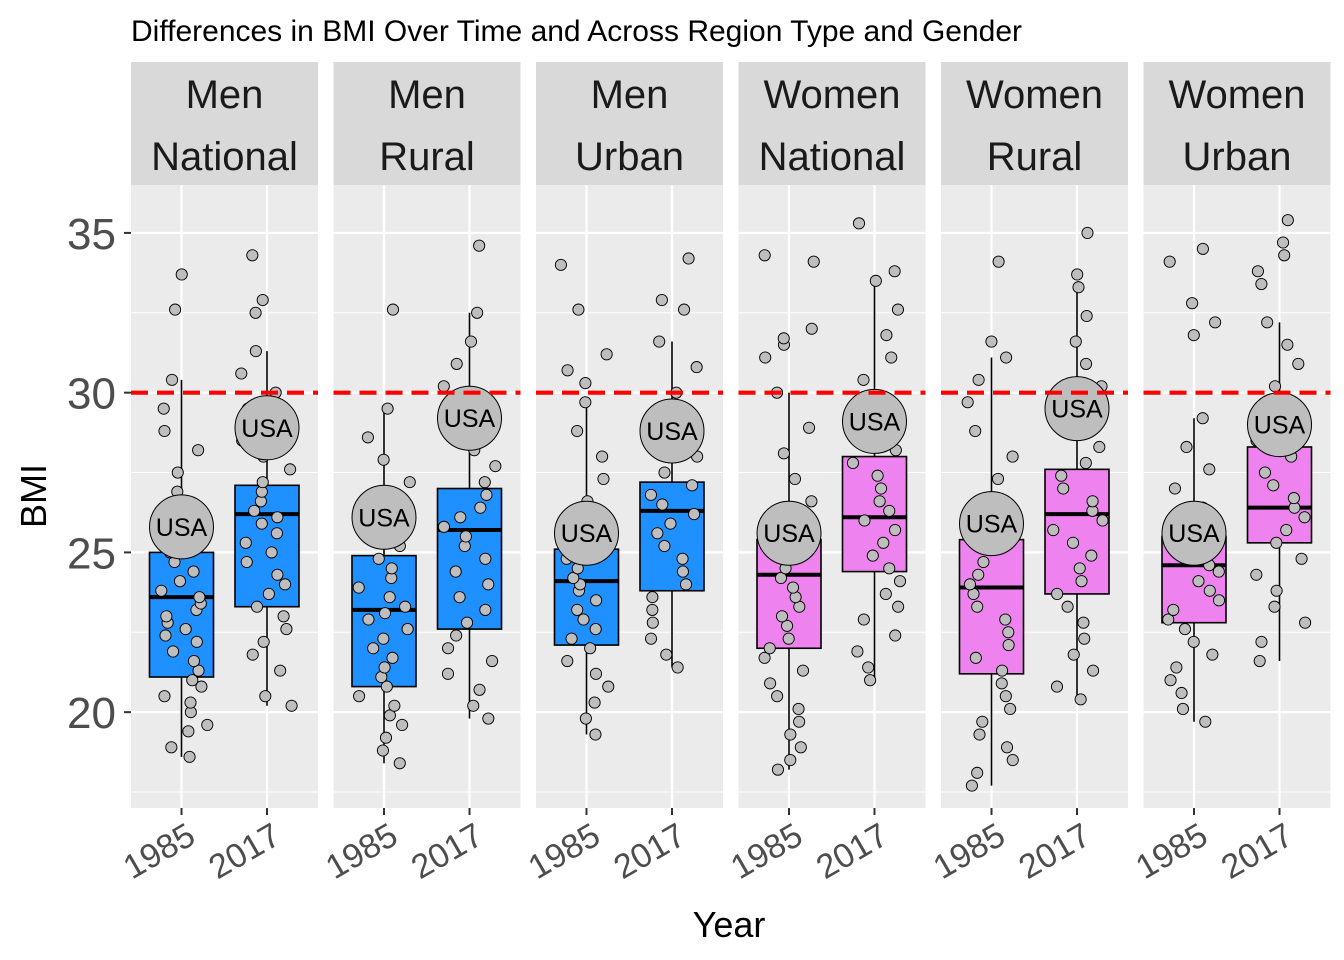 This screenshot has height=960, width=1344. I want to click on facet-panel-men-rural: Men Rural USA 1985 USA 2017, so click(420, 474).